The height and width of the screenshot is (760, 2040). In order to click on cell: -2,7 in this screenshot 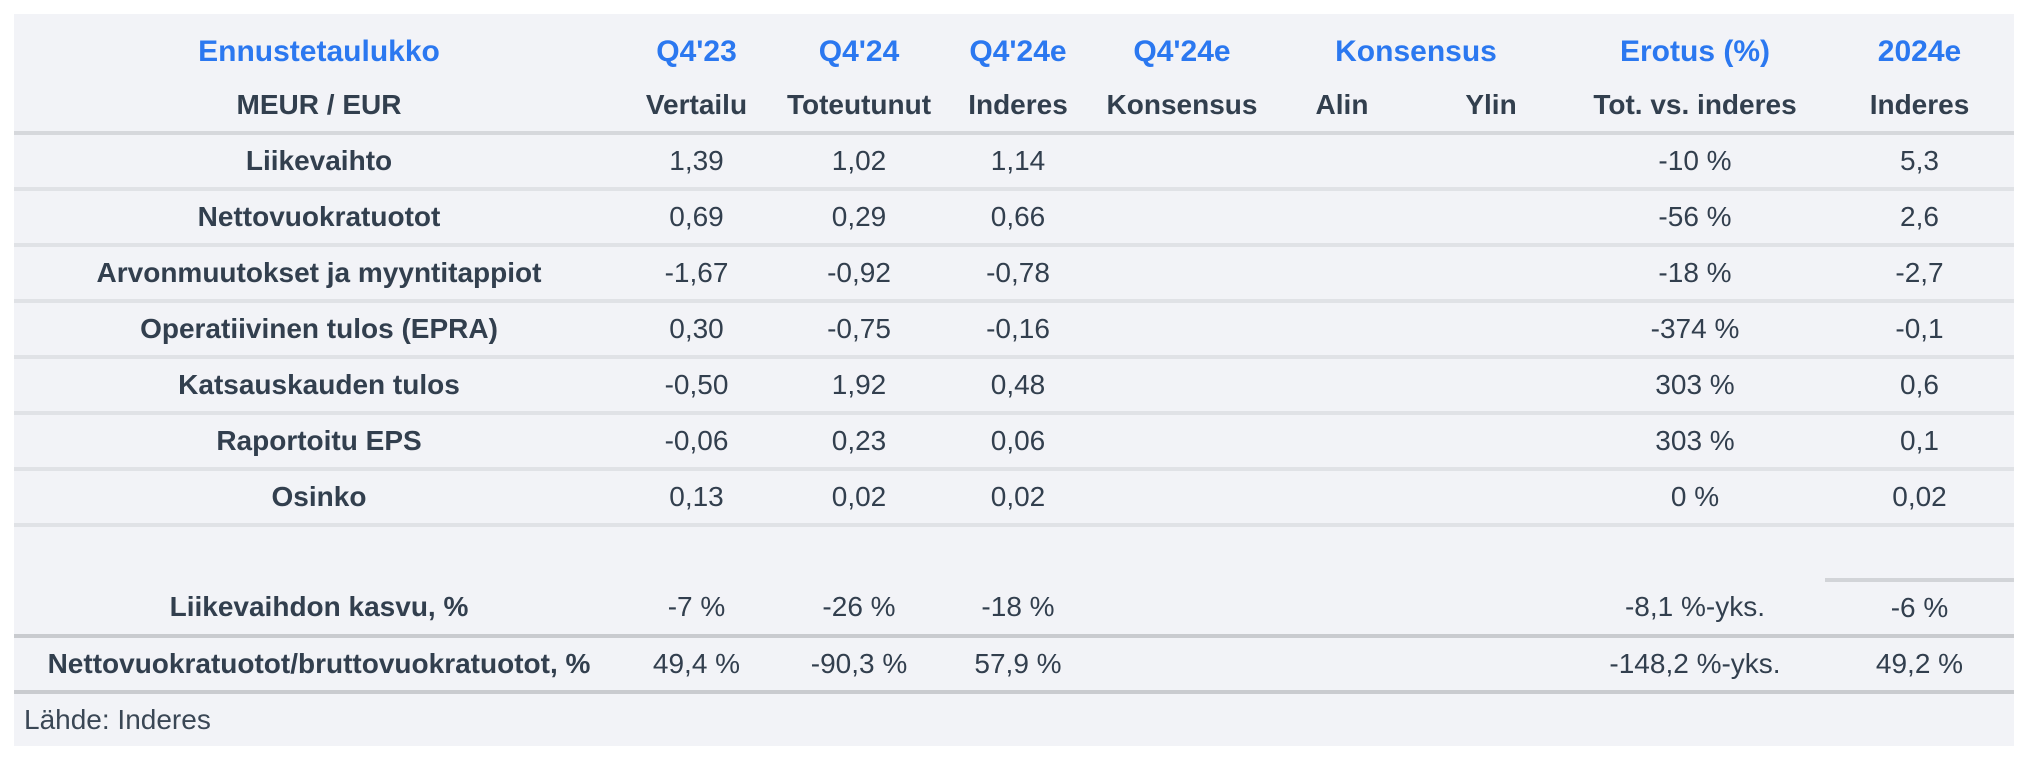, I will do `click(1919, 274)`.